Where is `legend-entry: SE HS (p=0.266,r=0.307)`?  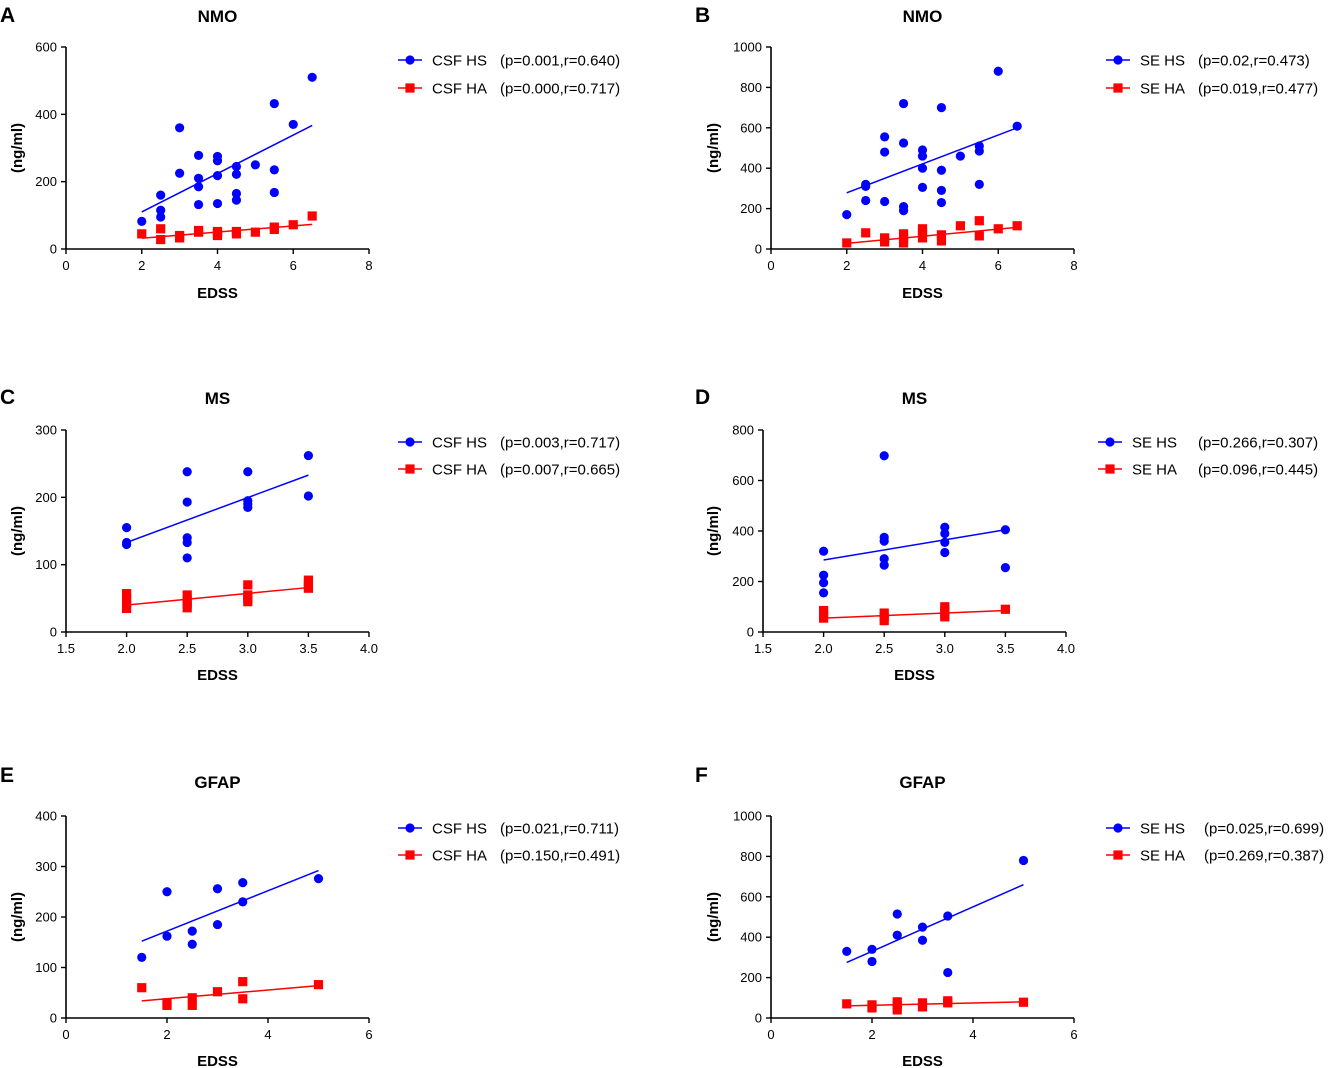
legend-entry: SE HS (p=0.266,r=0.307) is located at coordinates (1208, 443).